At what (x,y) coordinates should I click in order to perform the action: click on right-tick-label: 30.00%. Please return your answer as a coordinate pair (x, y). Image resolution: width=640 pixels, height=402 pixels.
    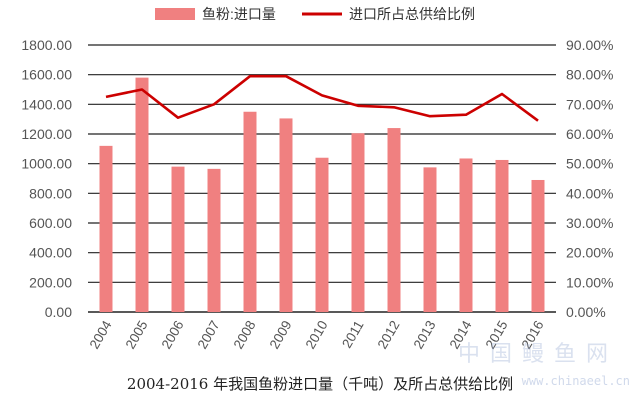
    Looking at the image, I should click on (589, 223).